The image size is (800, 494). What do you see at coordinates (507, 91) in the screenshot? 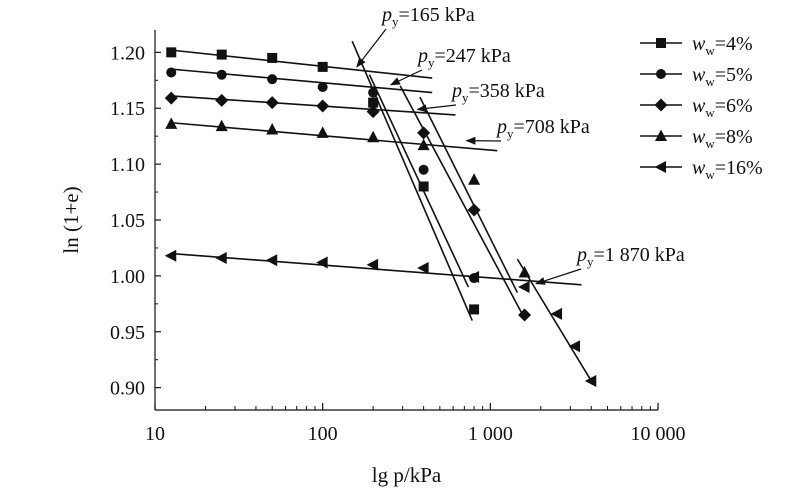
I see `annotation-value: =358 kPa` at bounding box center [507, 91].